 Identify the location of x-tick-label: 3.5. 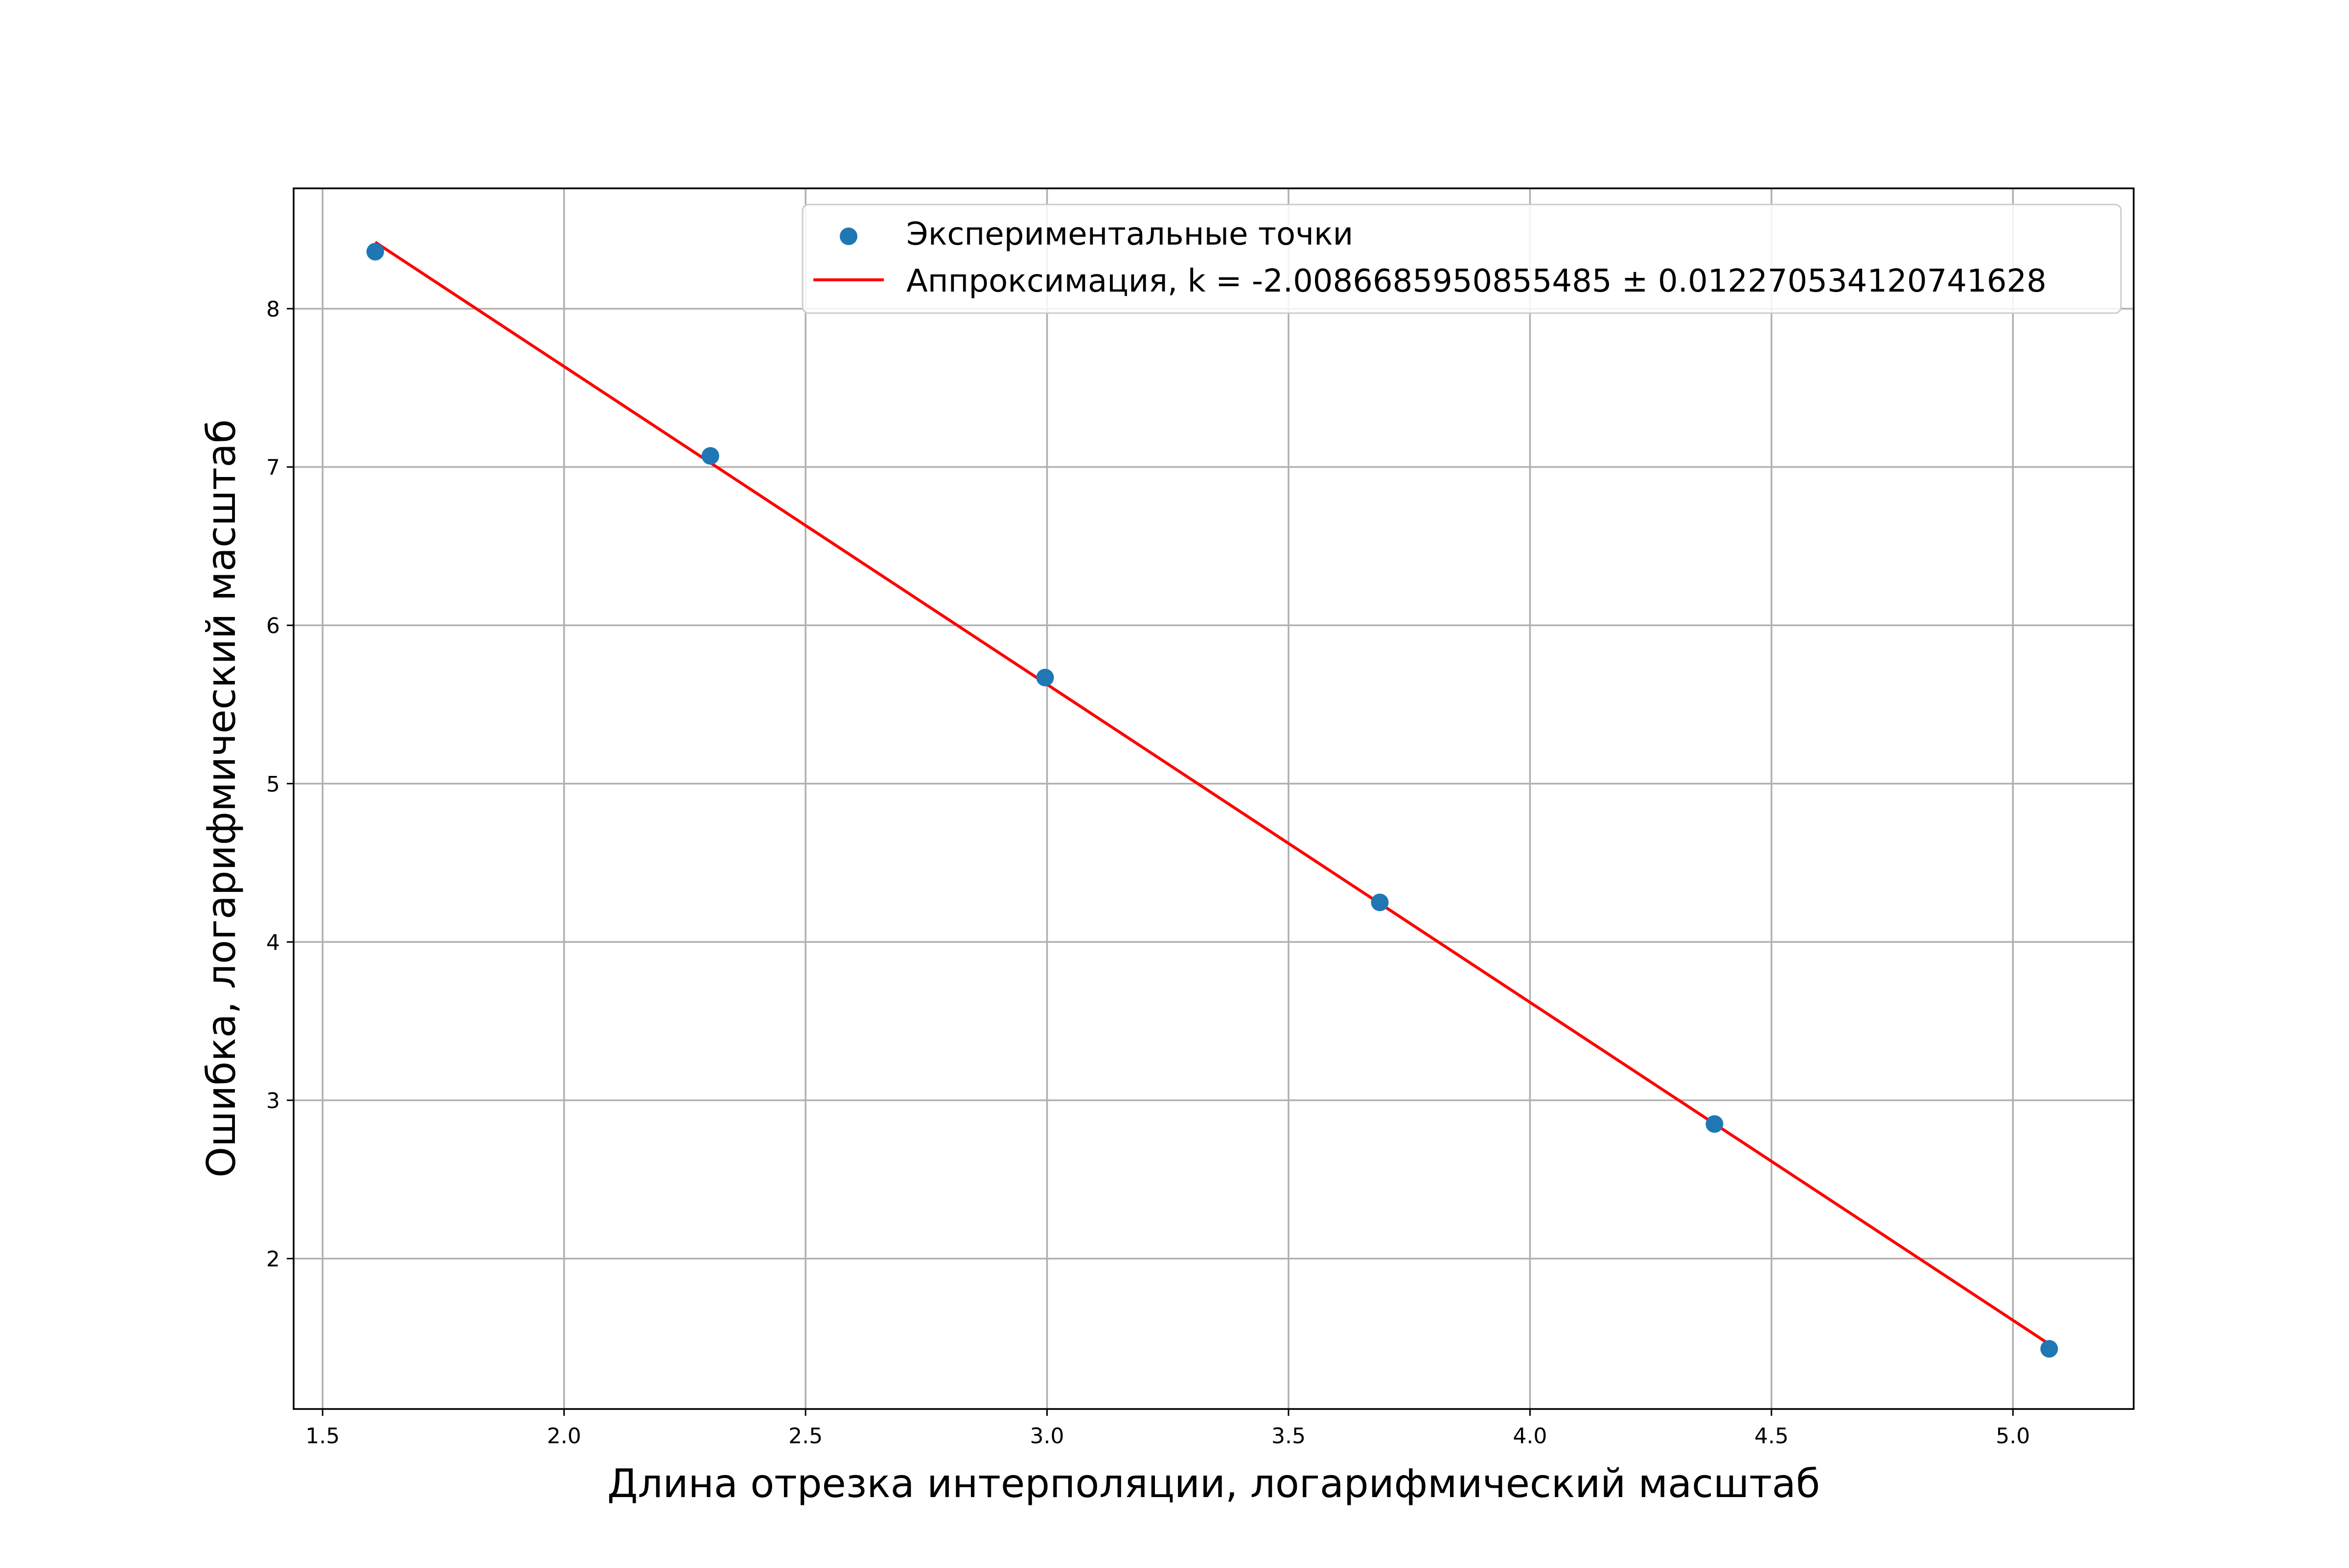
(1289, 1436).